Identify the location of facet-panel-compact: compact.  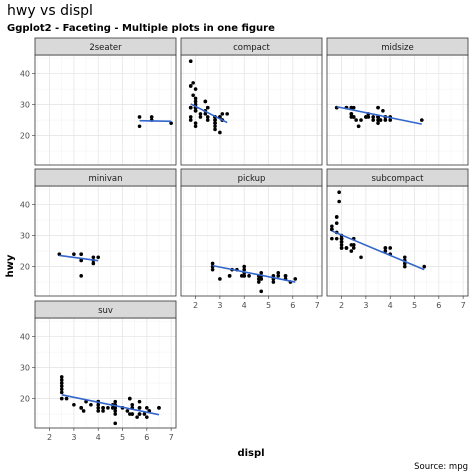
(251, 101).